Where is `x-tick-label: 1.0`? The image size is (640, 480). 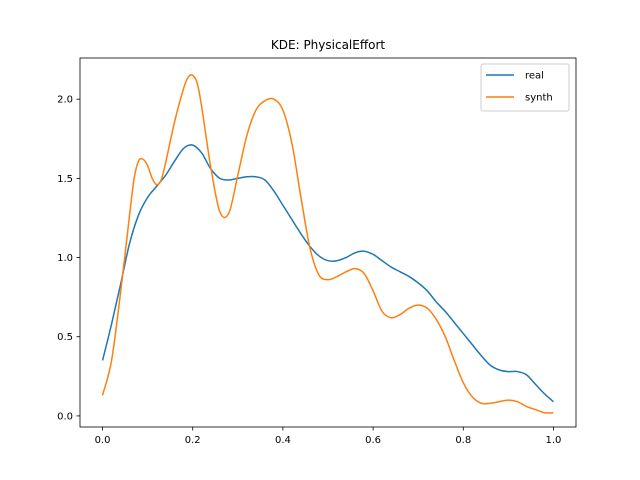
x-tick-label: 1.0 is located at coordinates (554, 440).